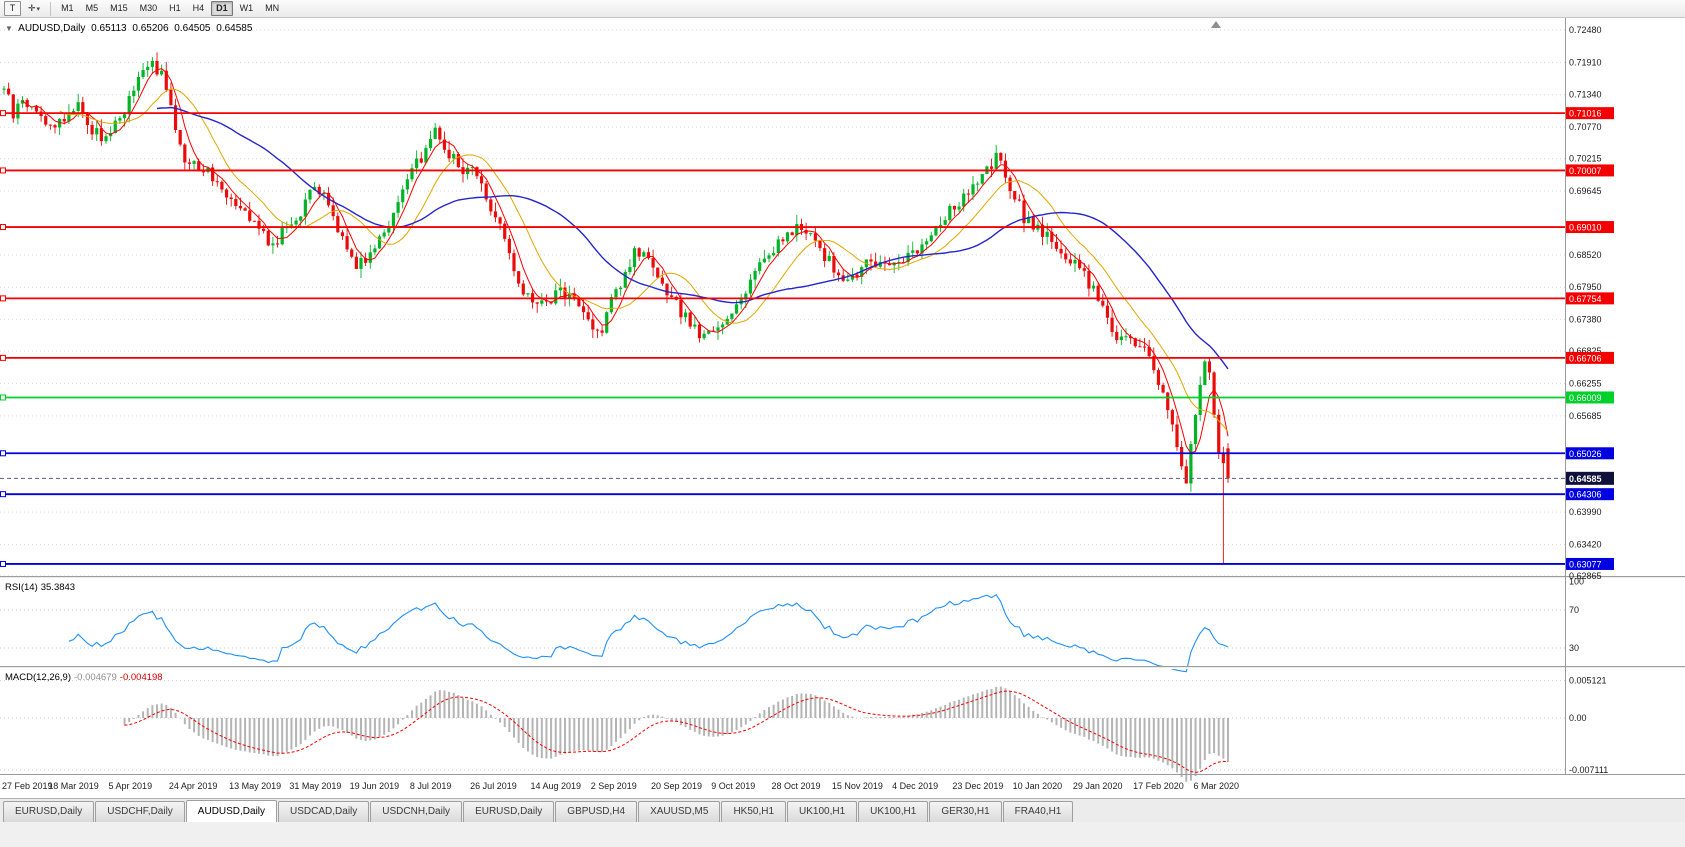 This screenshot has height=847, width=1685. I want to click on date-label: 29 Jan 2020, so click(1098, 786).